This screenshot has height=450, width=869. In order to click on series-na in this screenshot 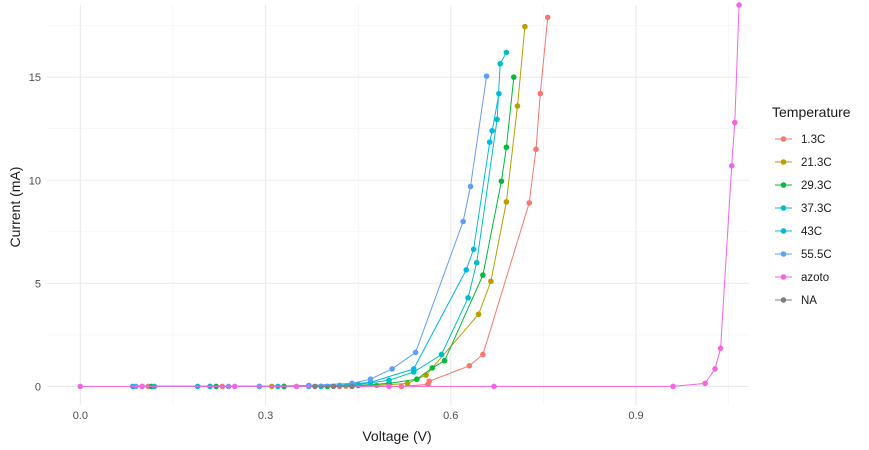, I will do `click(333, 386)`.